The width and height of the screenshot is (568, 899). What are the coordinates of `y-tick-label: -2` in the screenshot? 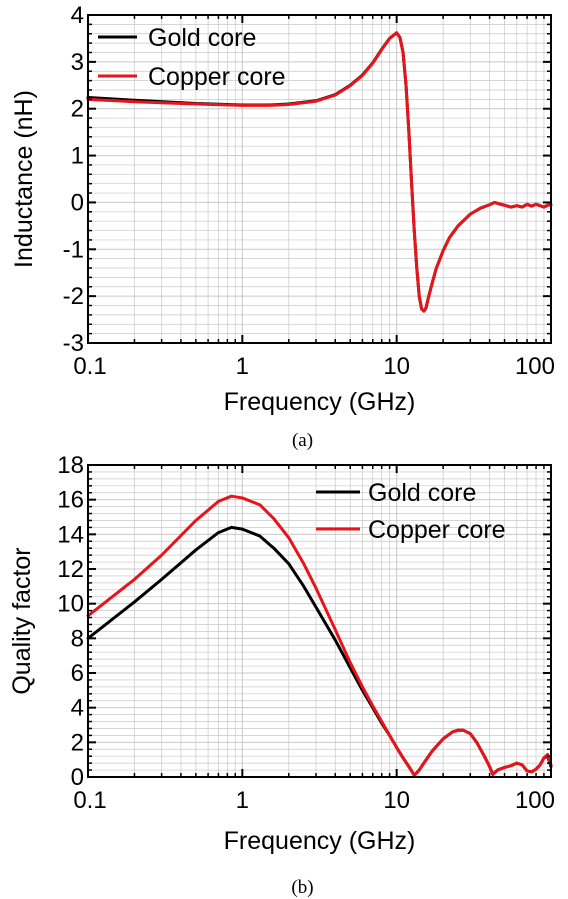 It's located at (73, 296).